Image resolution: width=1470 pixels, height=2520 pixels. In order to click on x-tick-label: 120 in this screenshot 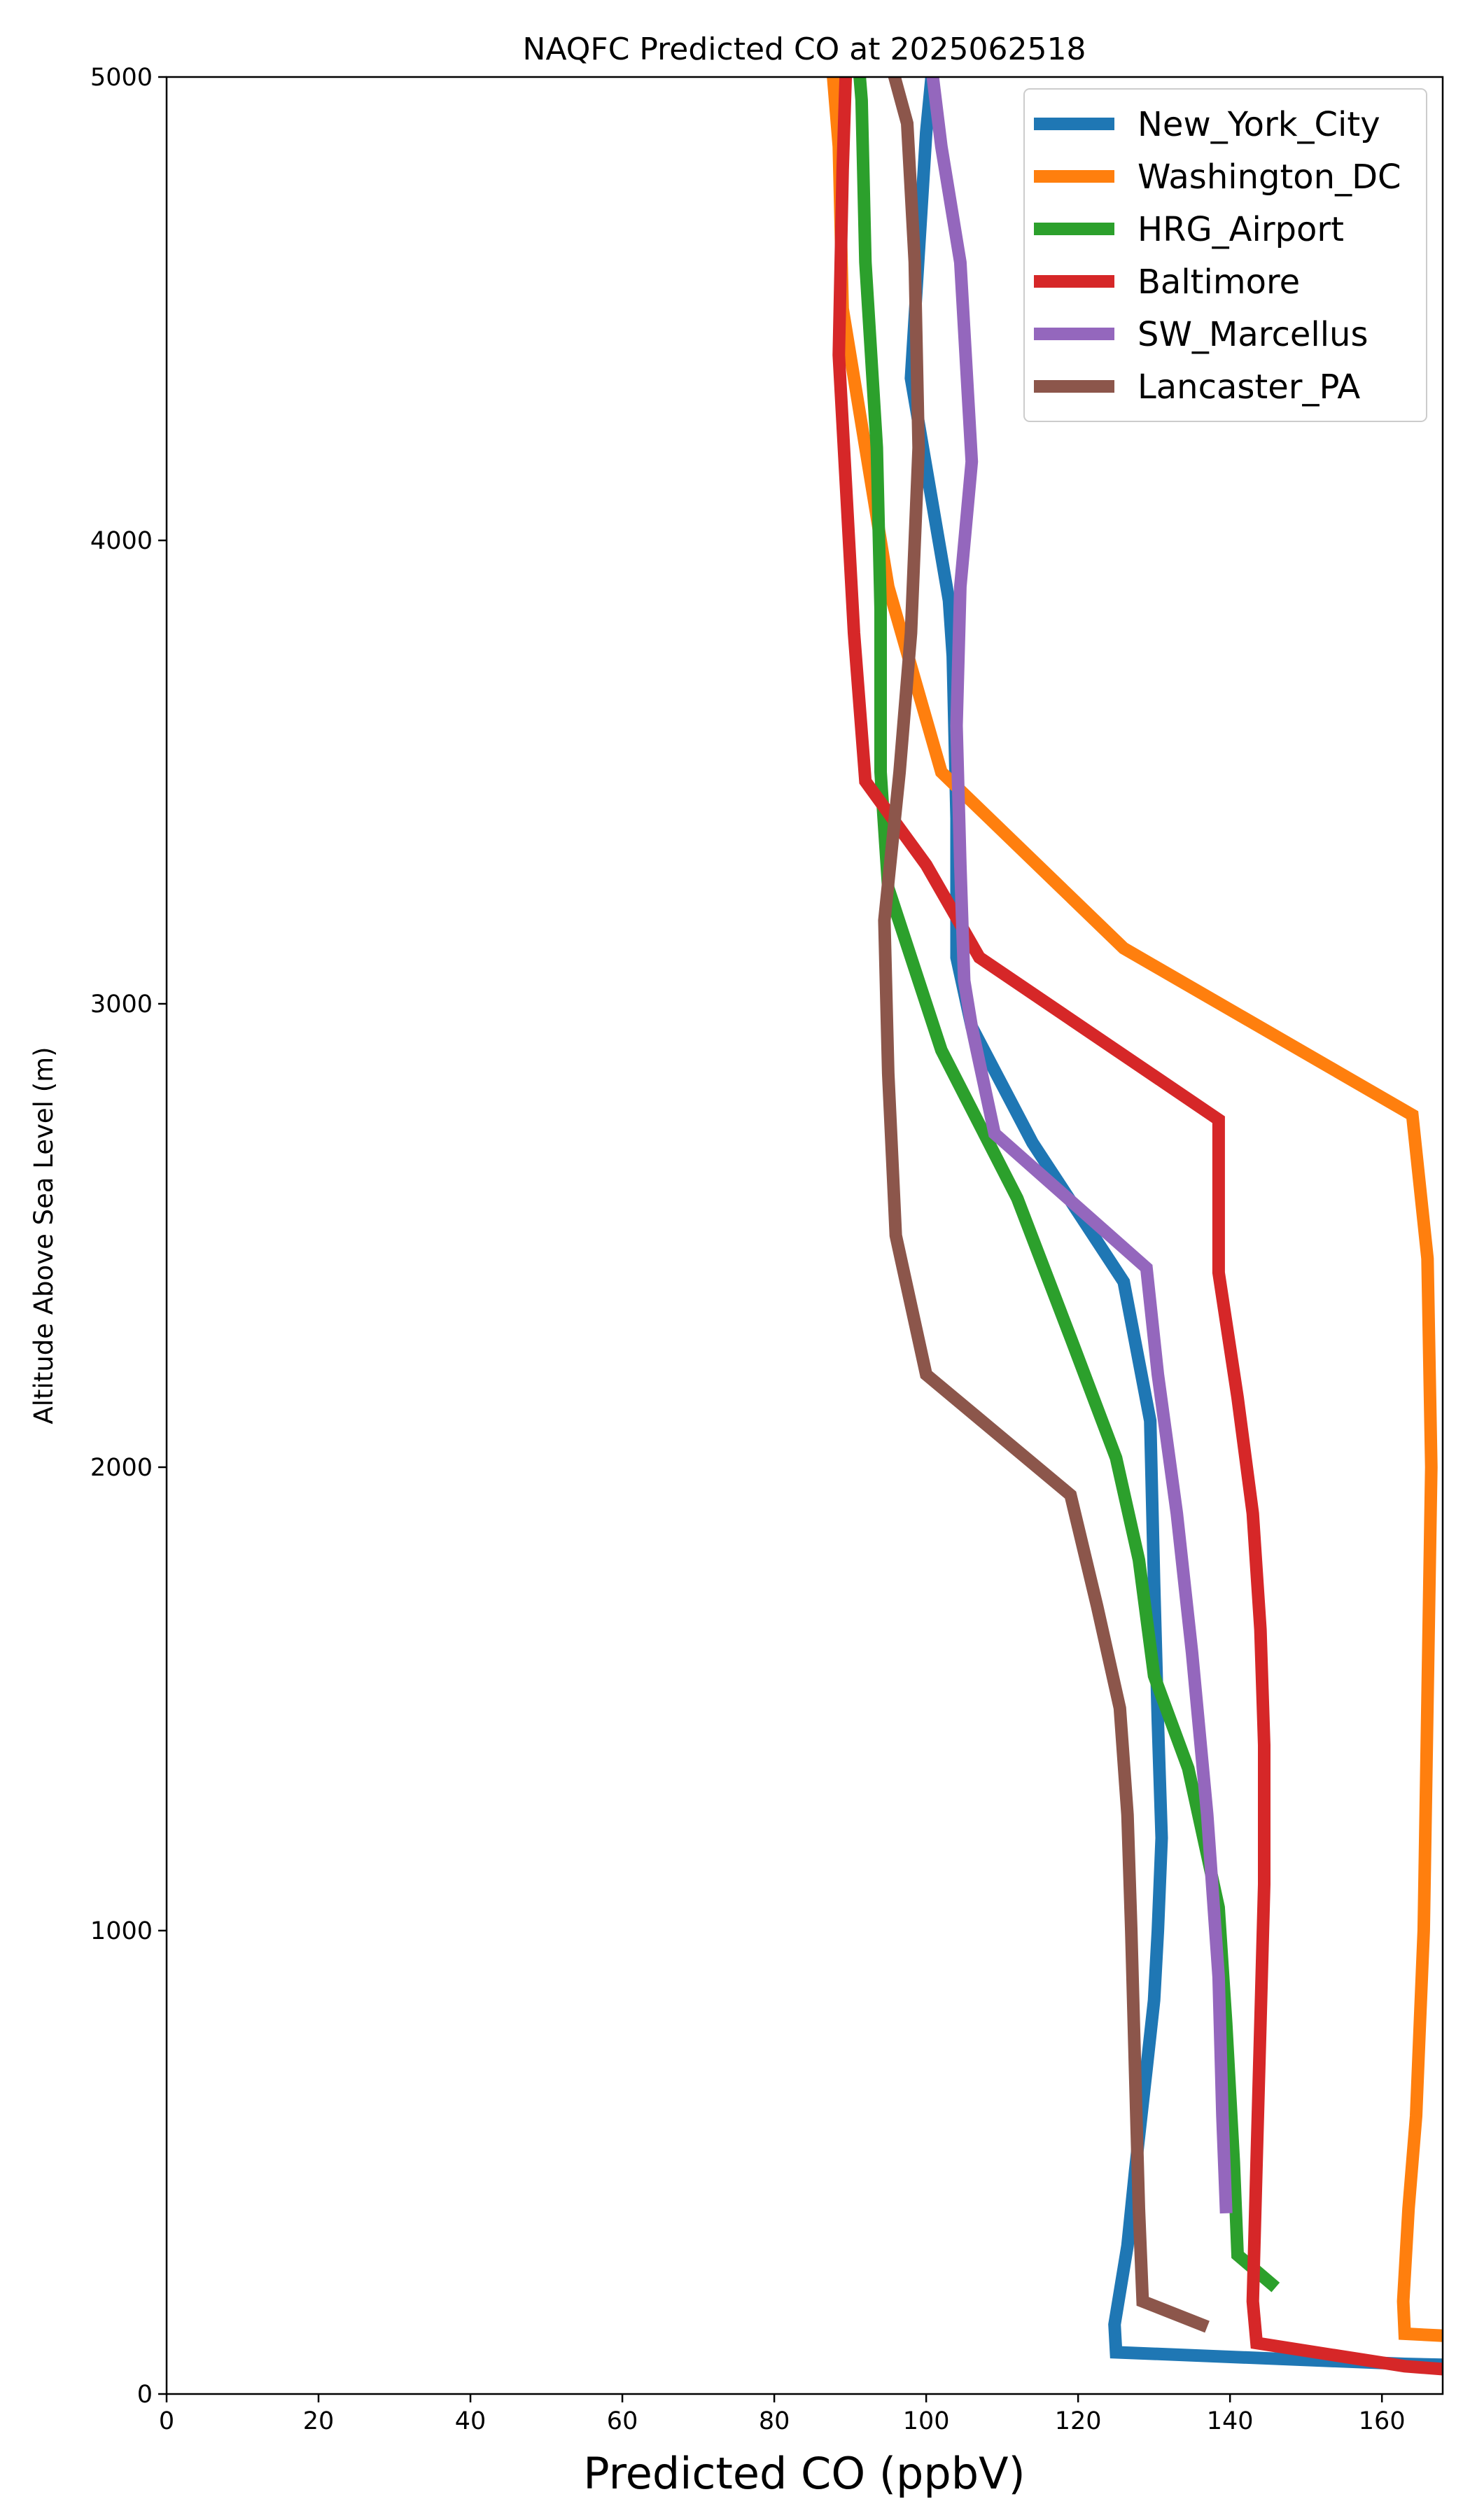, I will do `click(1078, 2421)`.